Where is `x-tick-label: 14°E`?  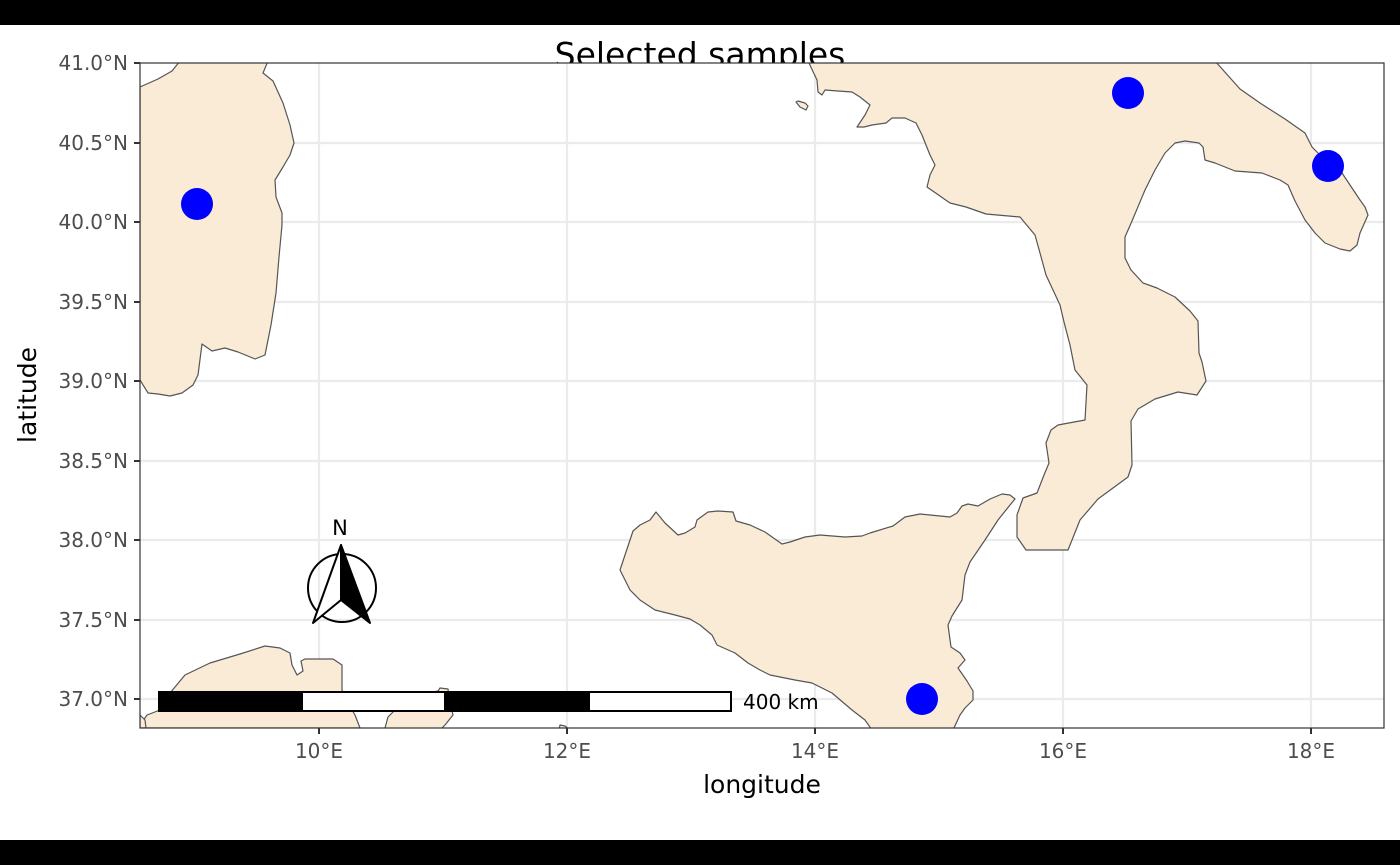 x-tick-label: 14°E is located at coordinates (815, 751).